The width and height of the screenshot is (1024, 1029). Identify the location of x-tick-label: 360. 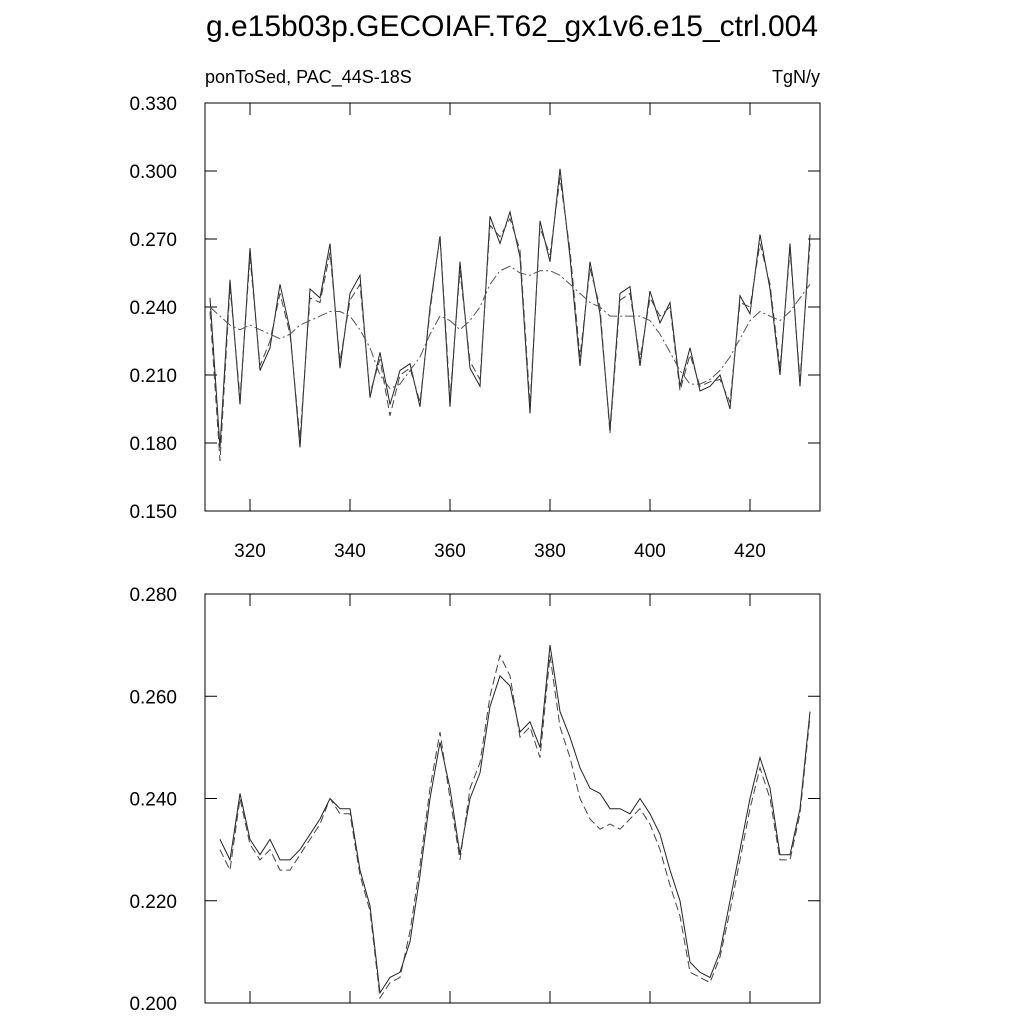
(450, 551).